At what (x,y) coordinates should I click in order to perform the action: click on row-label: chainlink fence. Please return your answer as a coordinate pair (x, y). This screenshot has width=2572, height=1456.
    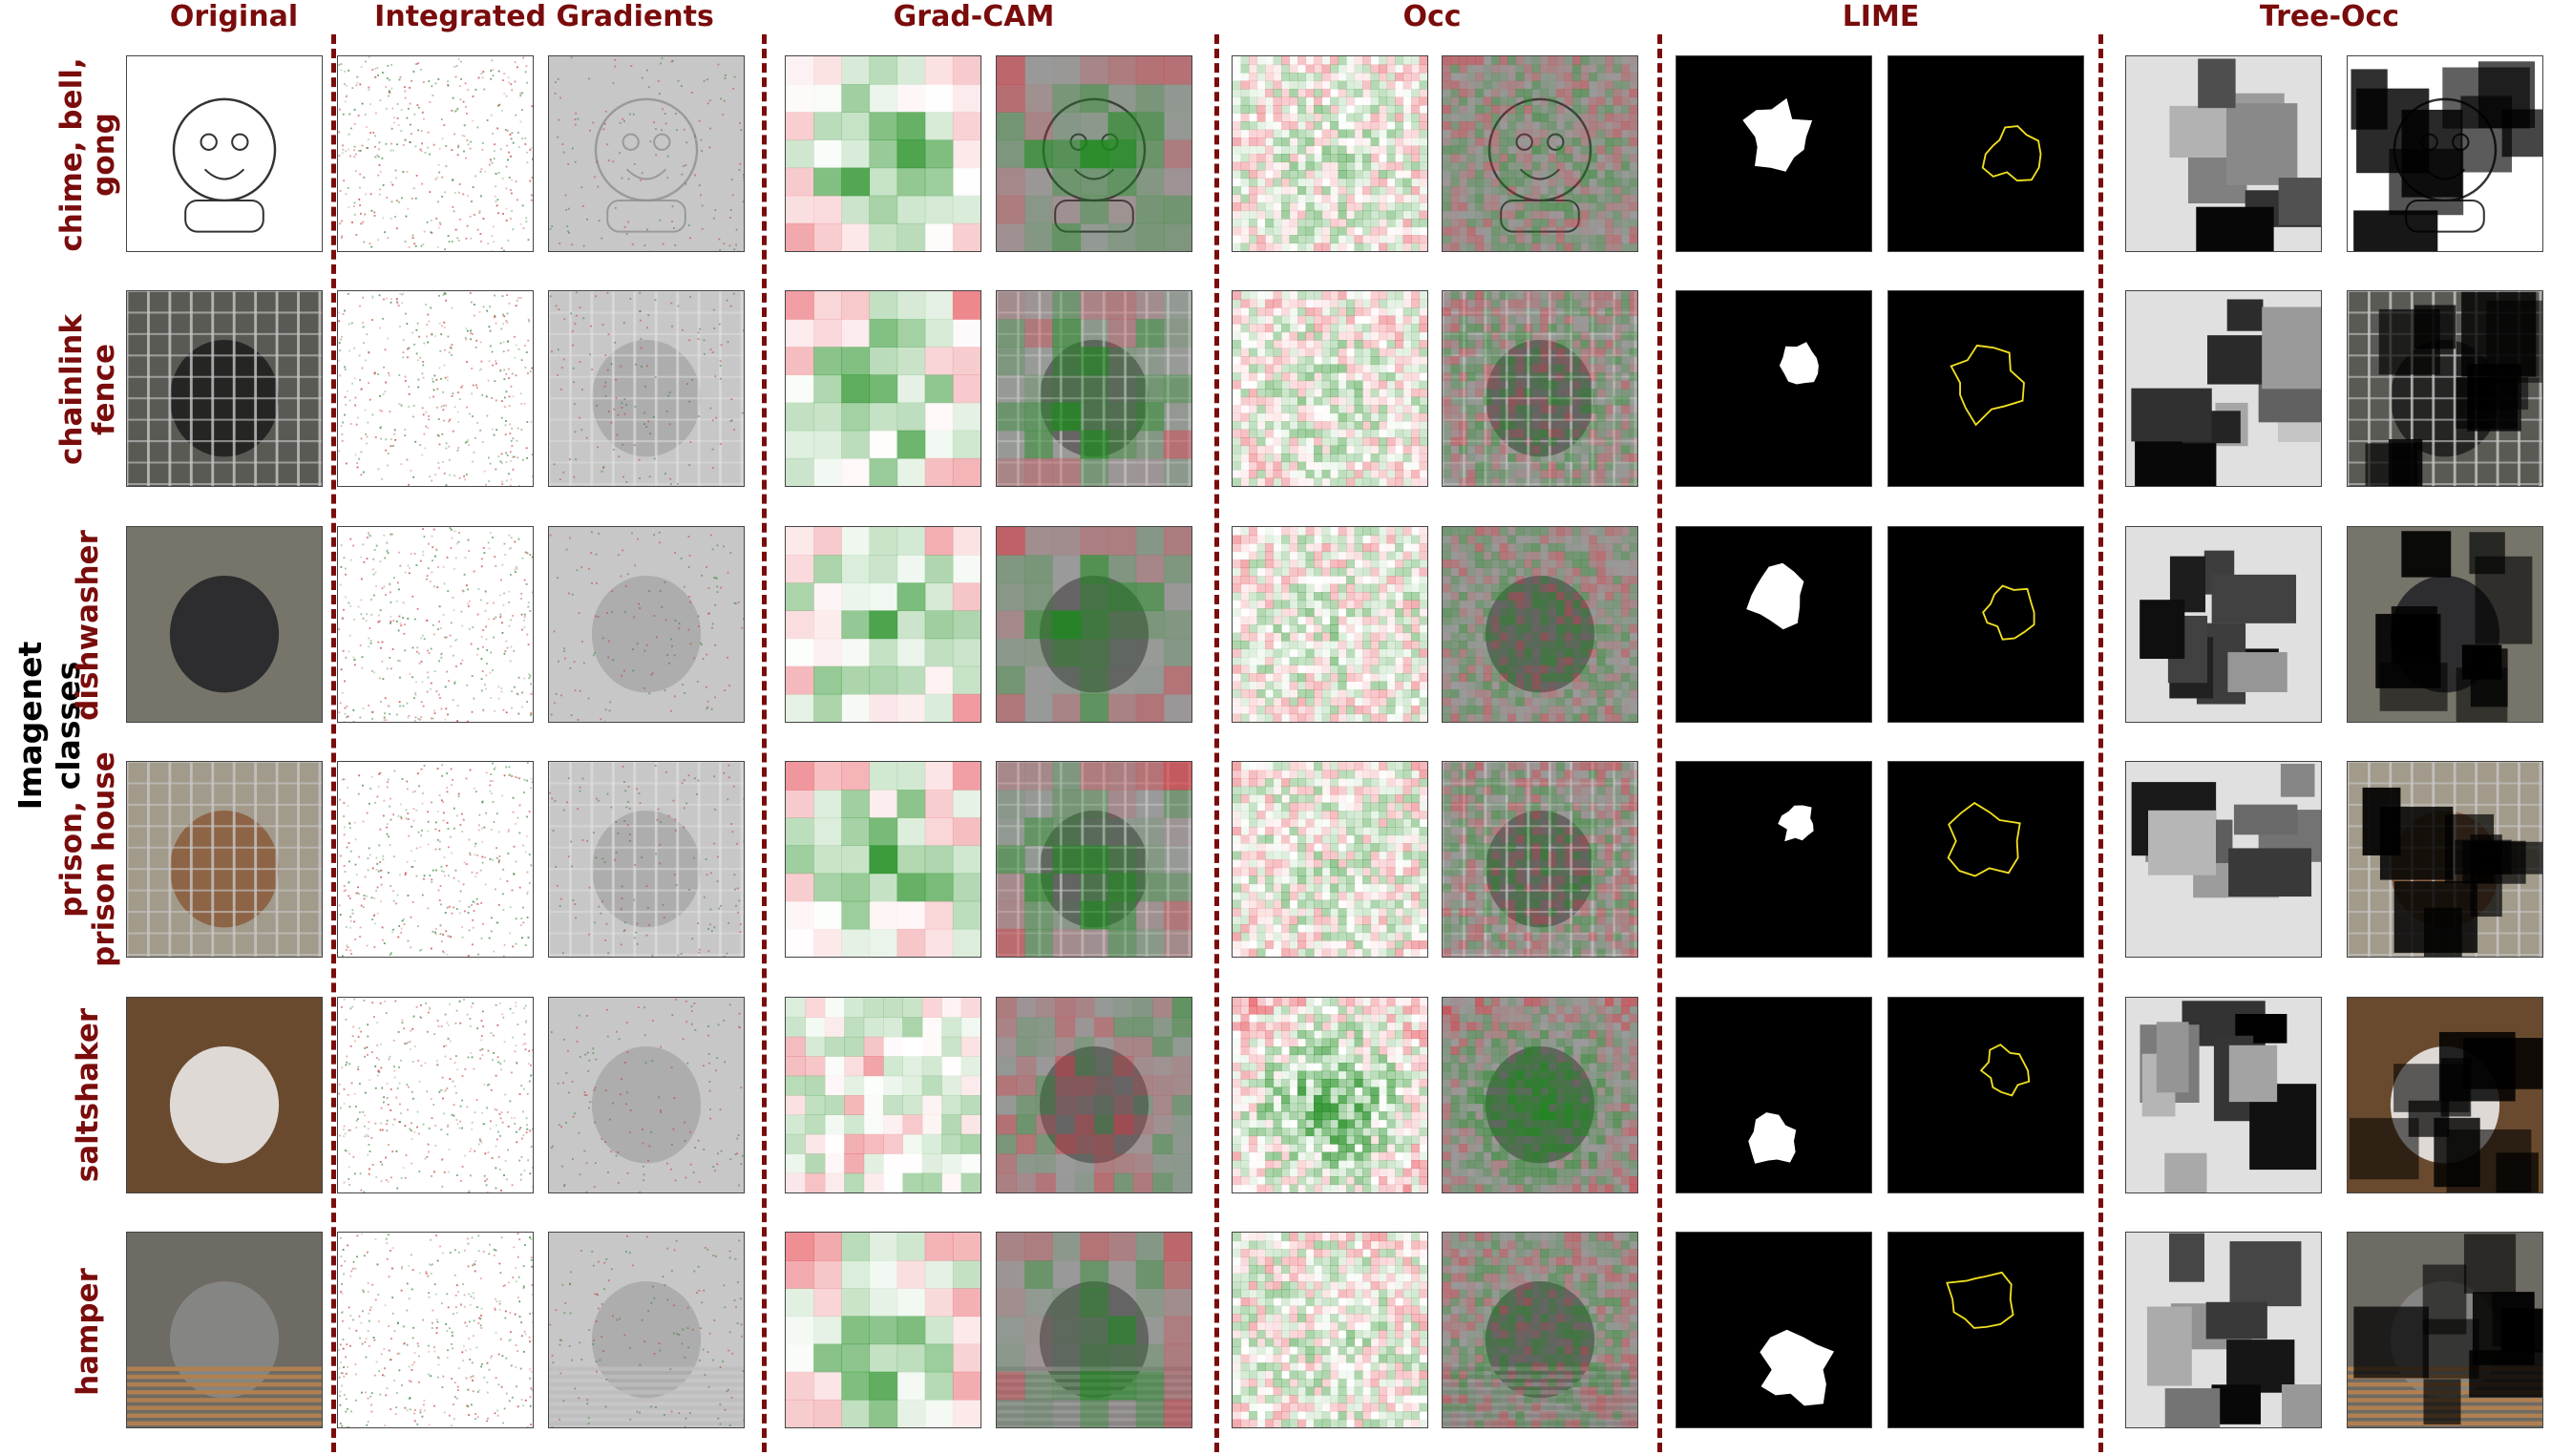
    Looking at the image, I should click on (87, 390).